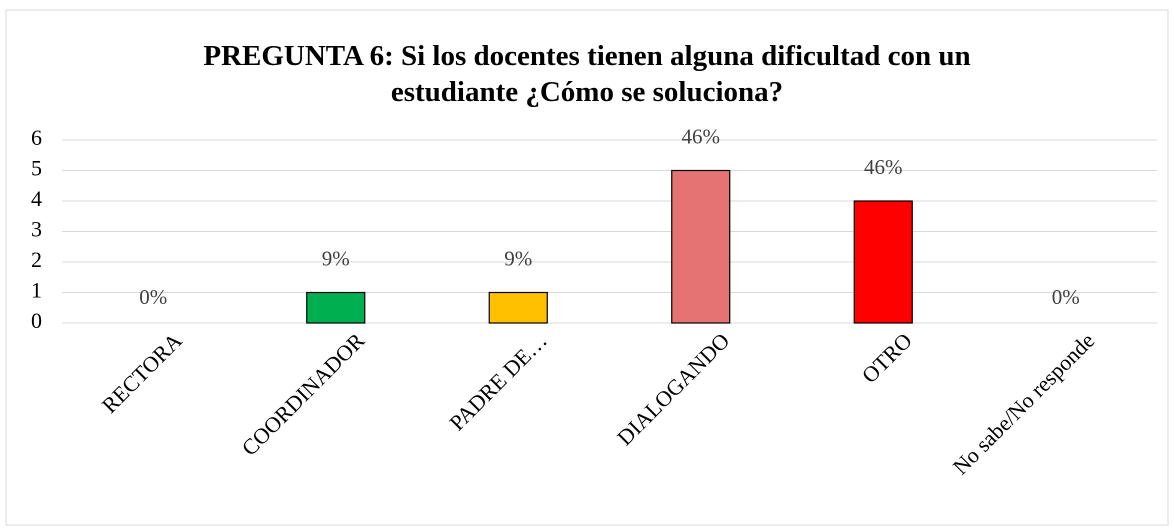 The image size is (1174, 531). I want to click on y-tick-label: 1, so click(36, 290).